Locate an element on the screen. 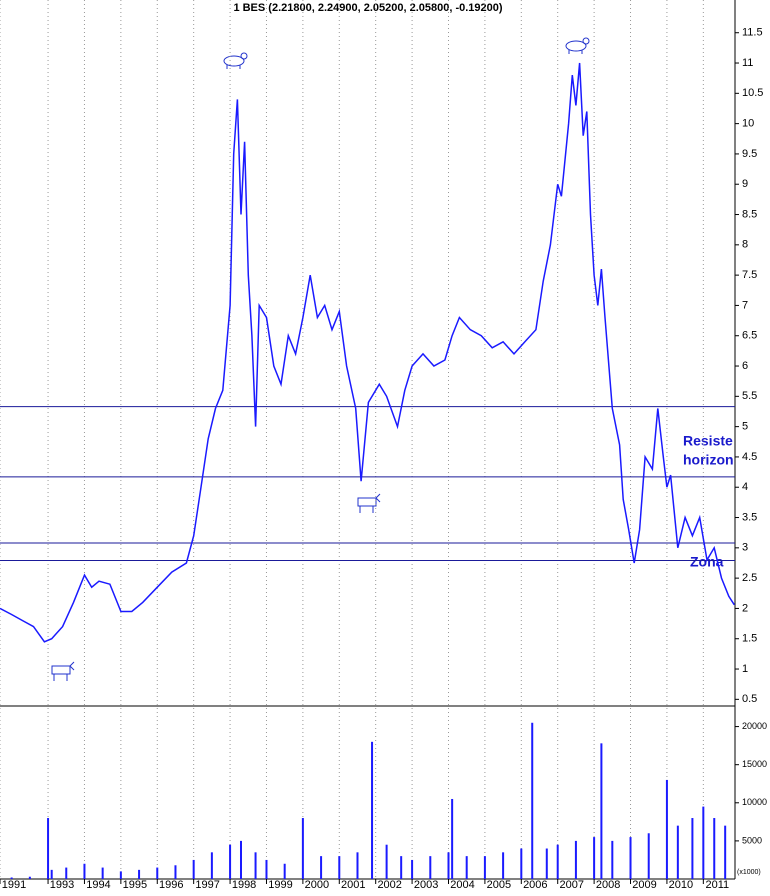 The height and width of the screenshot is (896, 770). y-tick-label: 11.5 is located at coordinates (752, 33).